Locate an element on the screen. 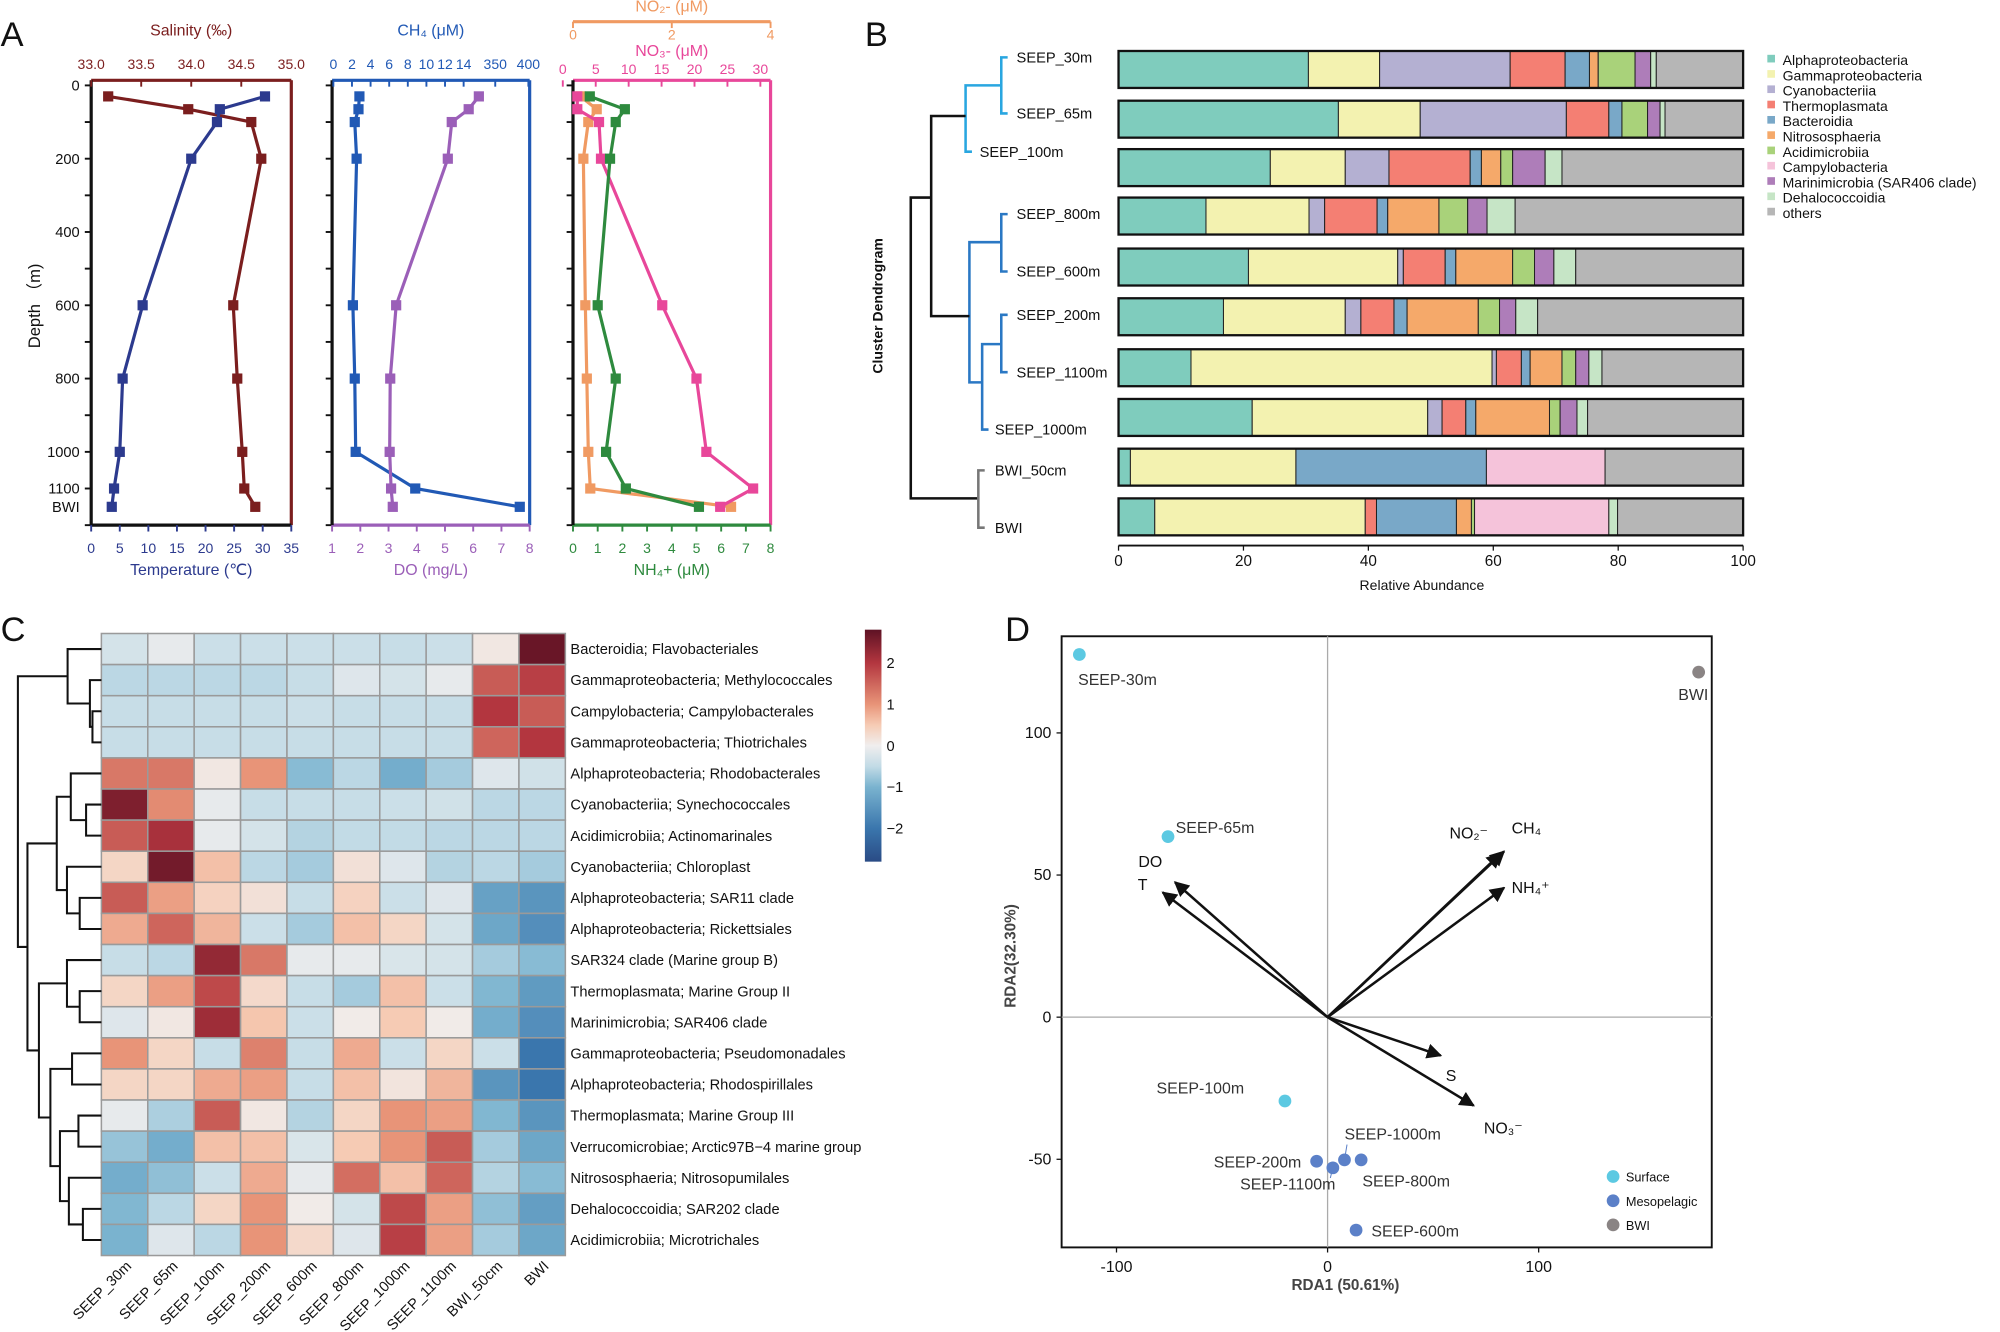  row-label: Marinimicrobia; SAR406 clade is located at coordinates (668, 1023).